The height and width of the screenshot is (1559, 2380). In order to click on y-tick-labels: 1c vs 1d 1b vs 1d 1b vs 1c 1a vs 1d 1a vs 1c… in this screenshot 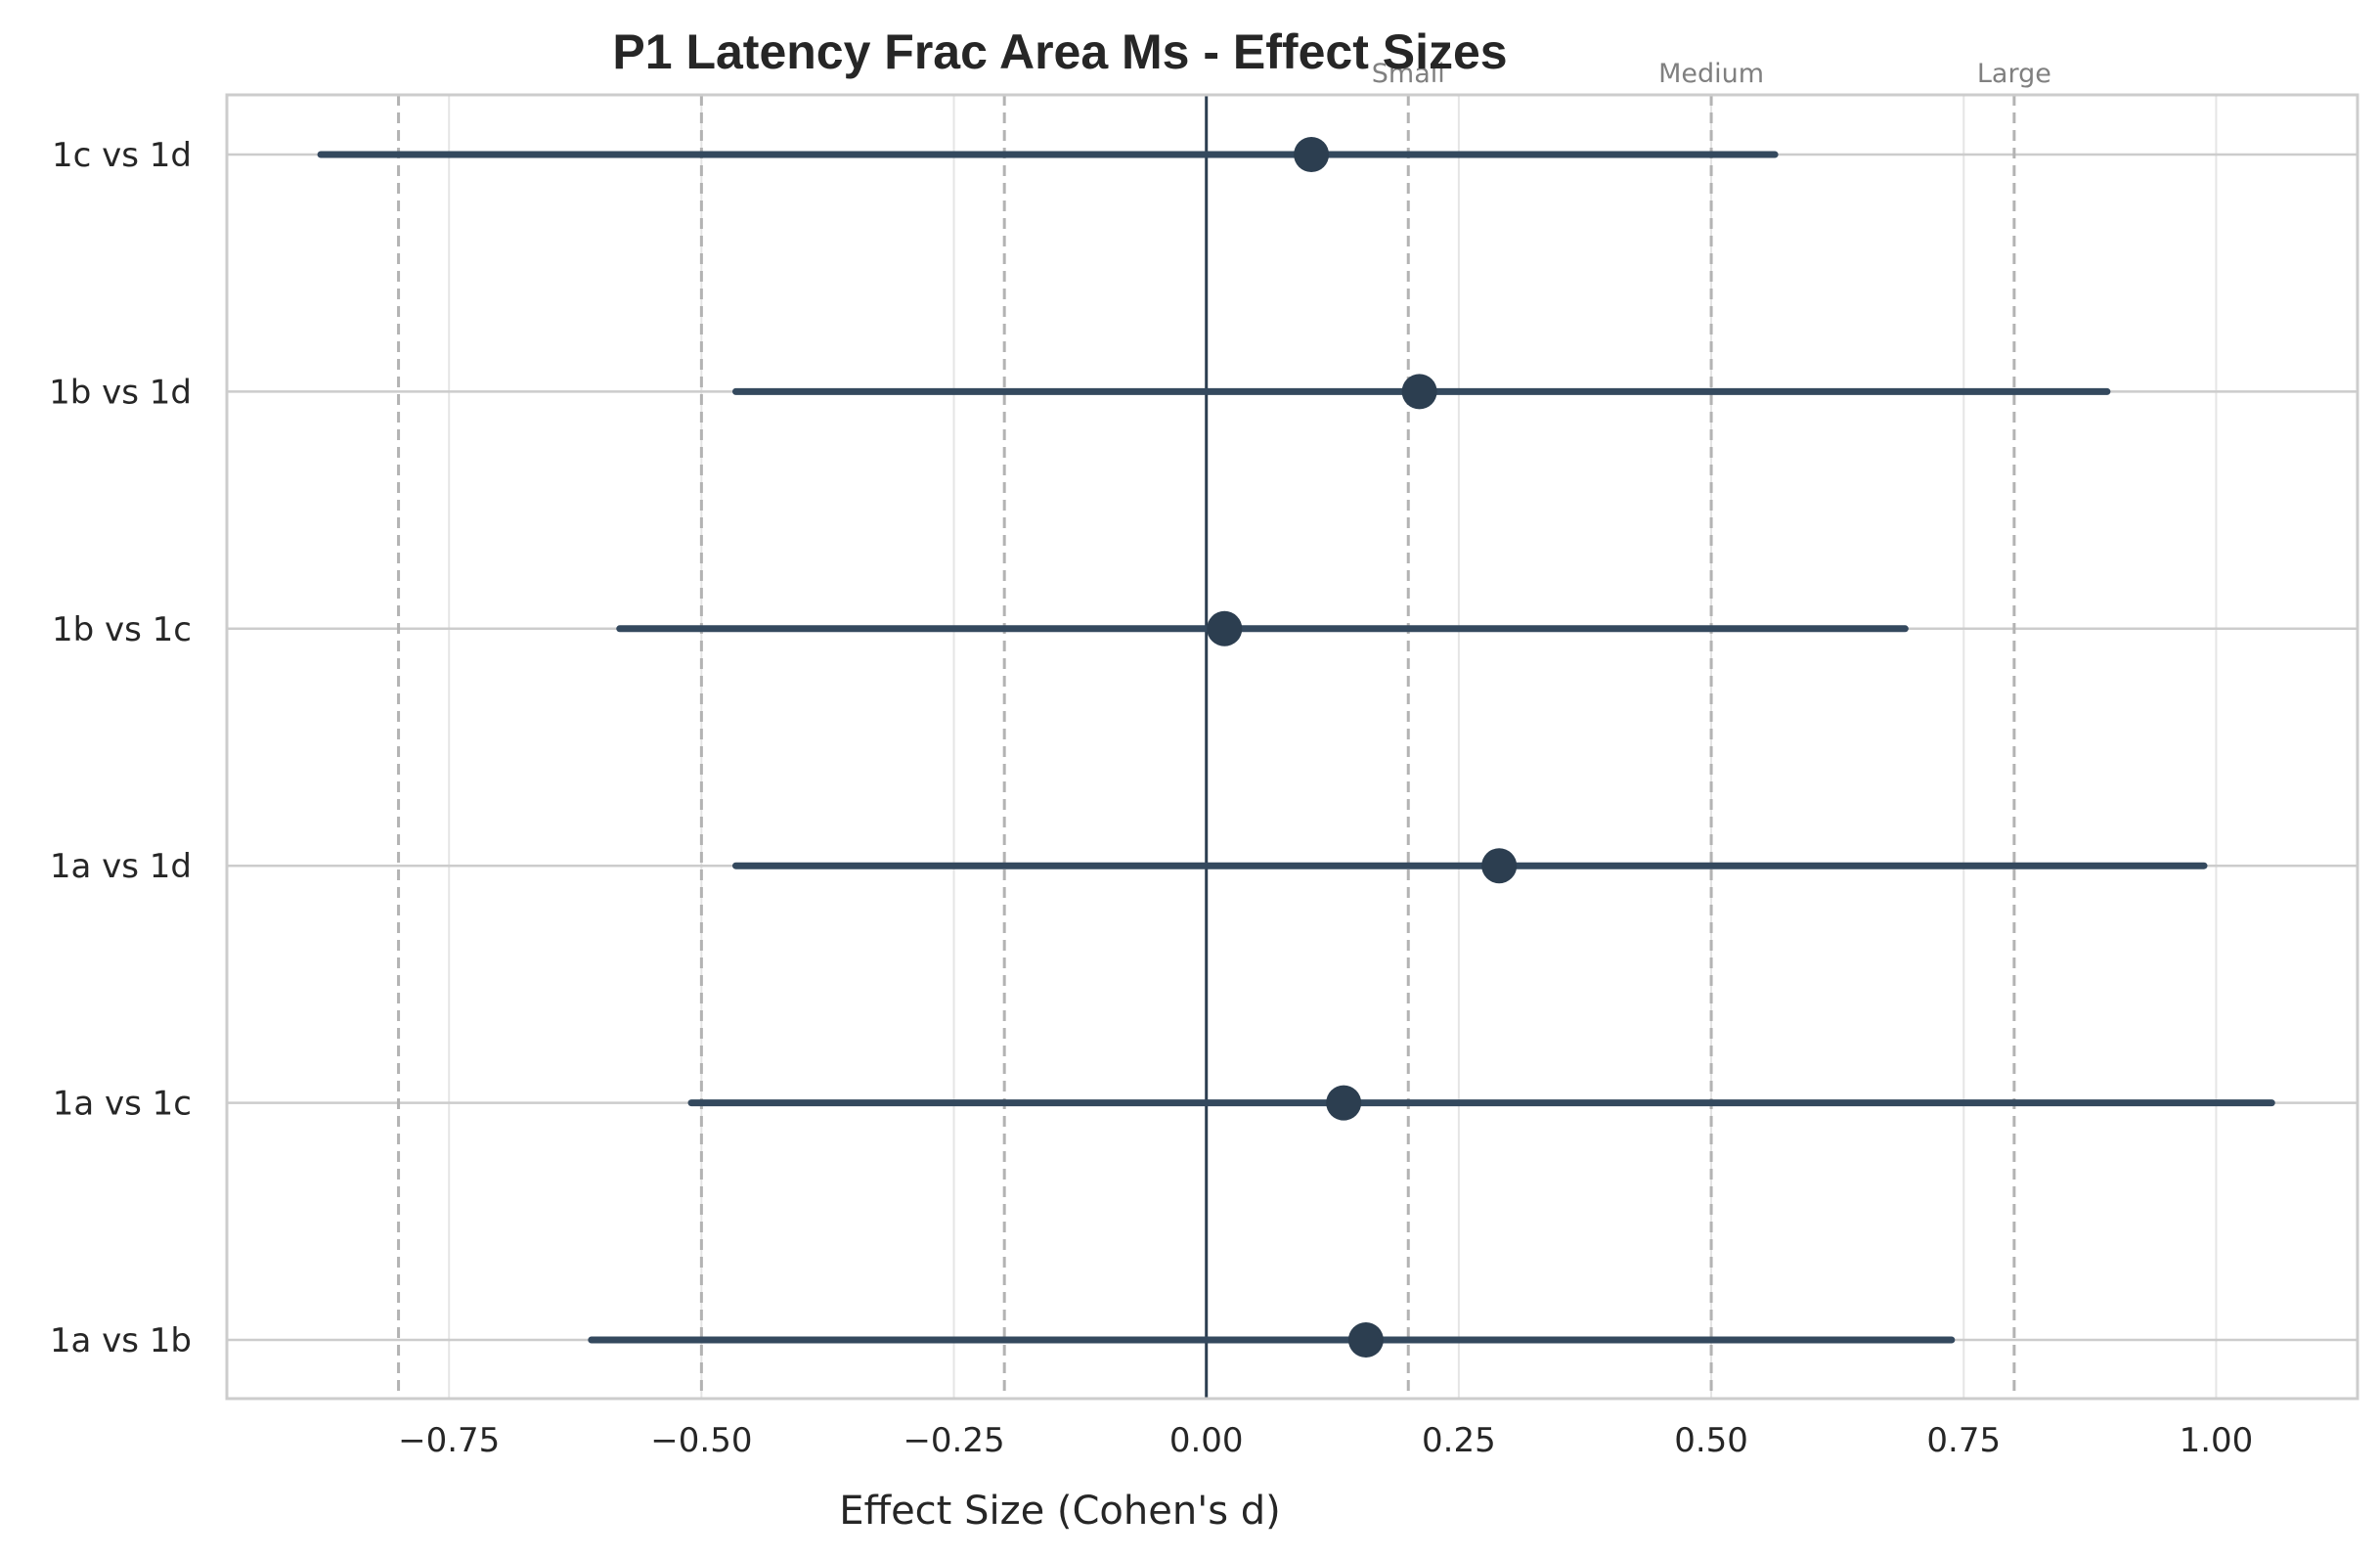, I will do `click(120, 748)`.